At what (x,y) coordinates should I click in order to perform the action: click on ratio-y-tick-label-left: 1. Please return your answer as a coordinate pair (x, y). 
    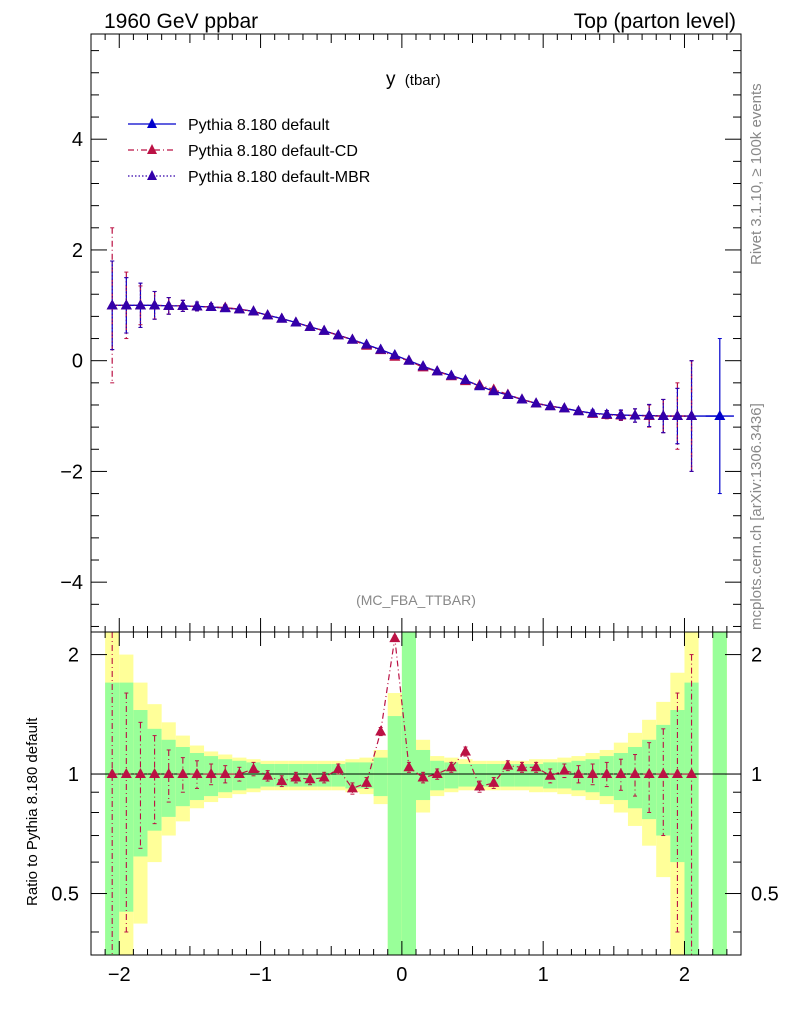
    Looking at the image, I should click on (73, 775).